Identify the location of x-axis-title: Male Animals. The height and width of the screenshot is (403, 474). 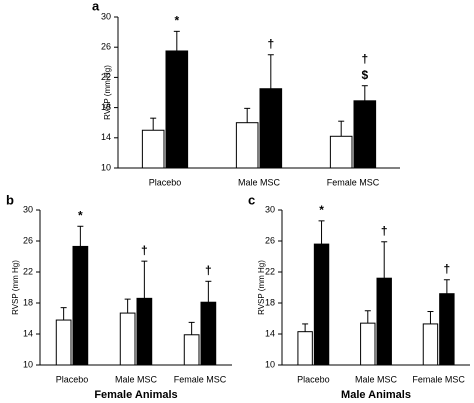
(376, 395).